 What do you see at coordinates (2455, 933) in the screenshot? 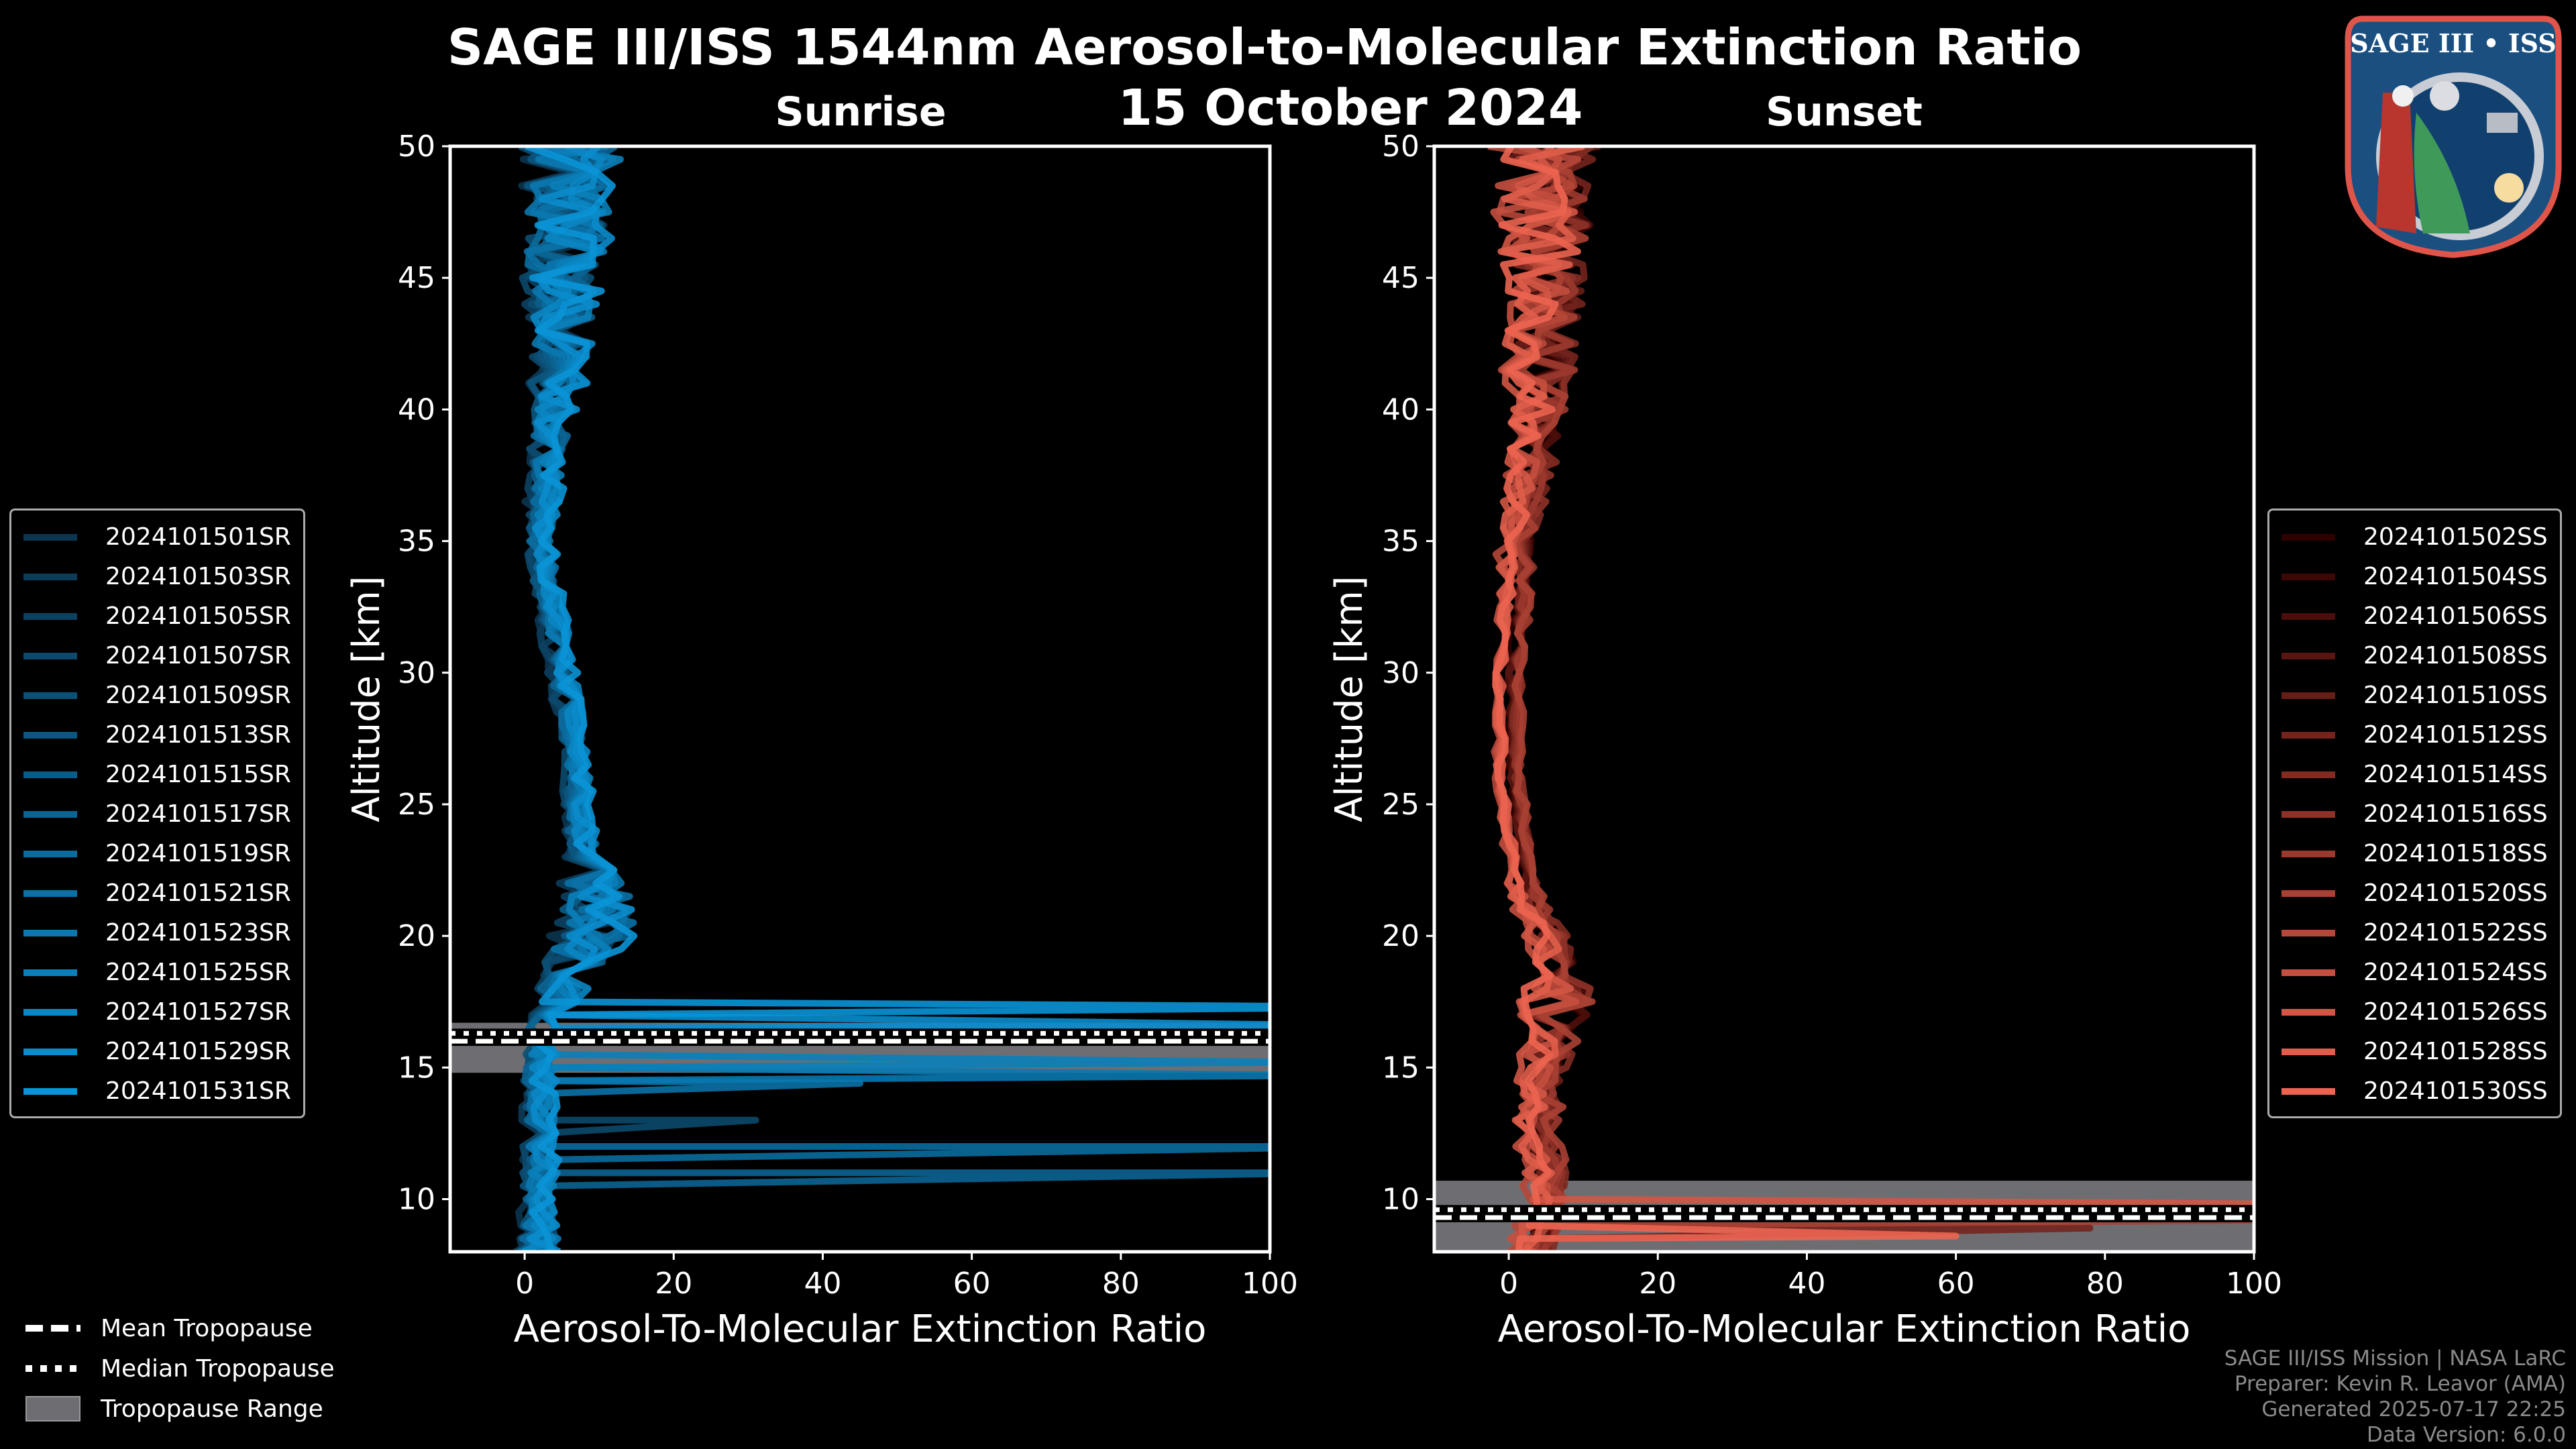
I see `legend-label: 2024101522SS` at bounding box center [2455, 933].